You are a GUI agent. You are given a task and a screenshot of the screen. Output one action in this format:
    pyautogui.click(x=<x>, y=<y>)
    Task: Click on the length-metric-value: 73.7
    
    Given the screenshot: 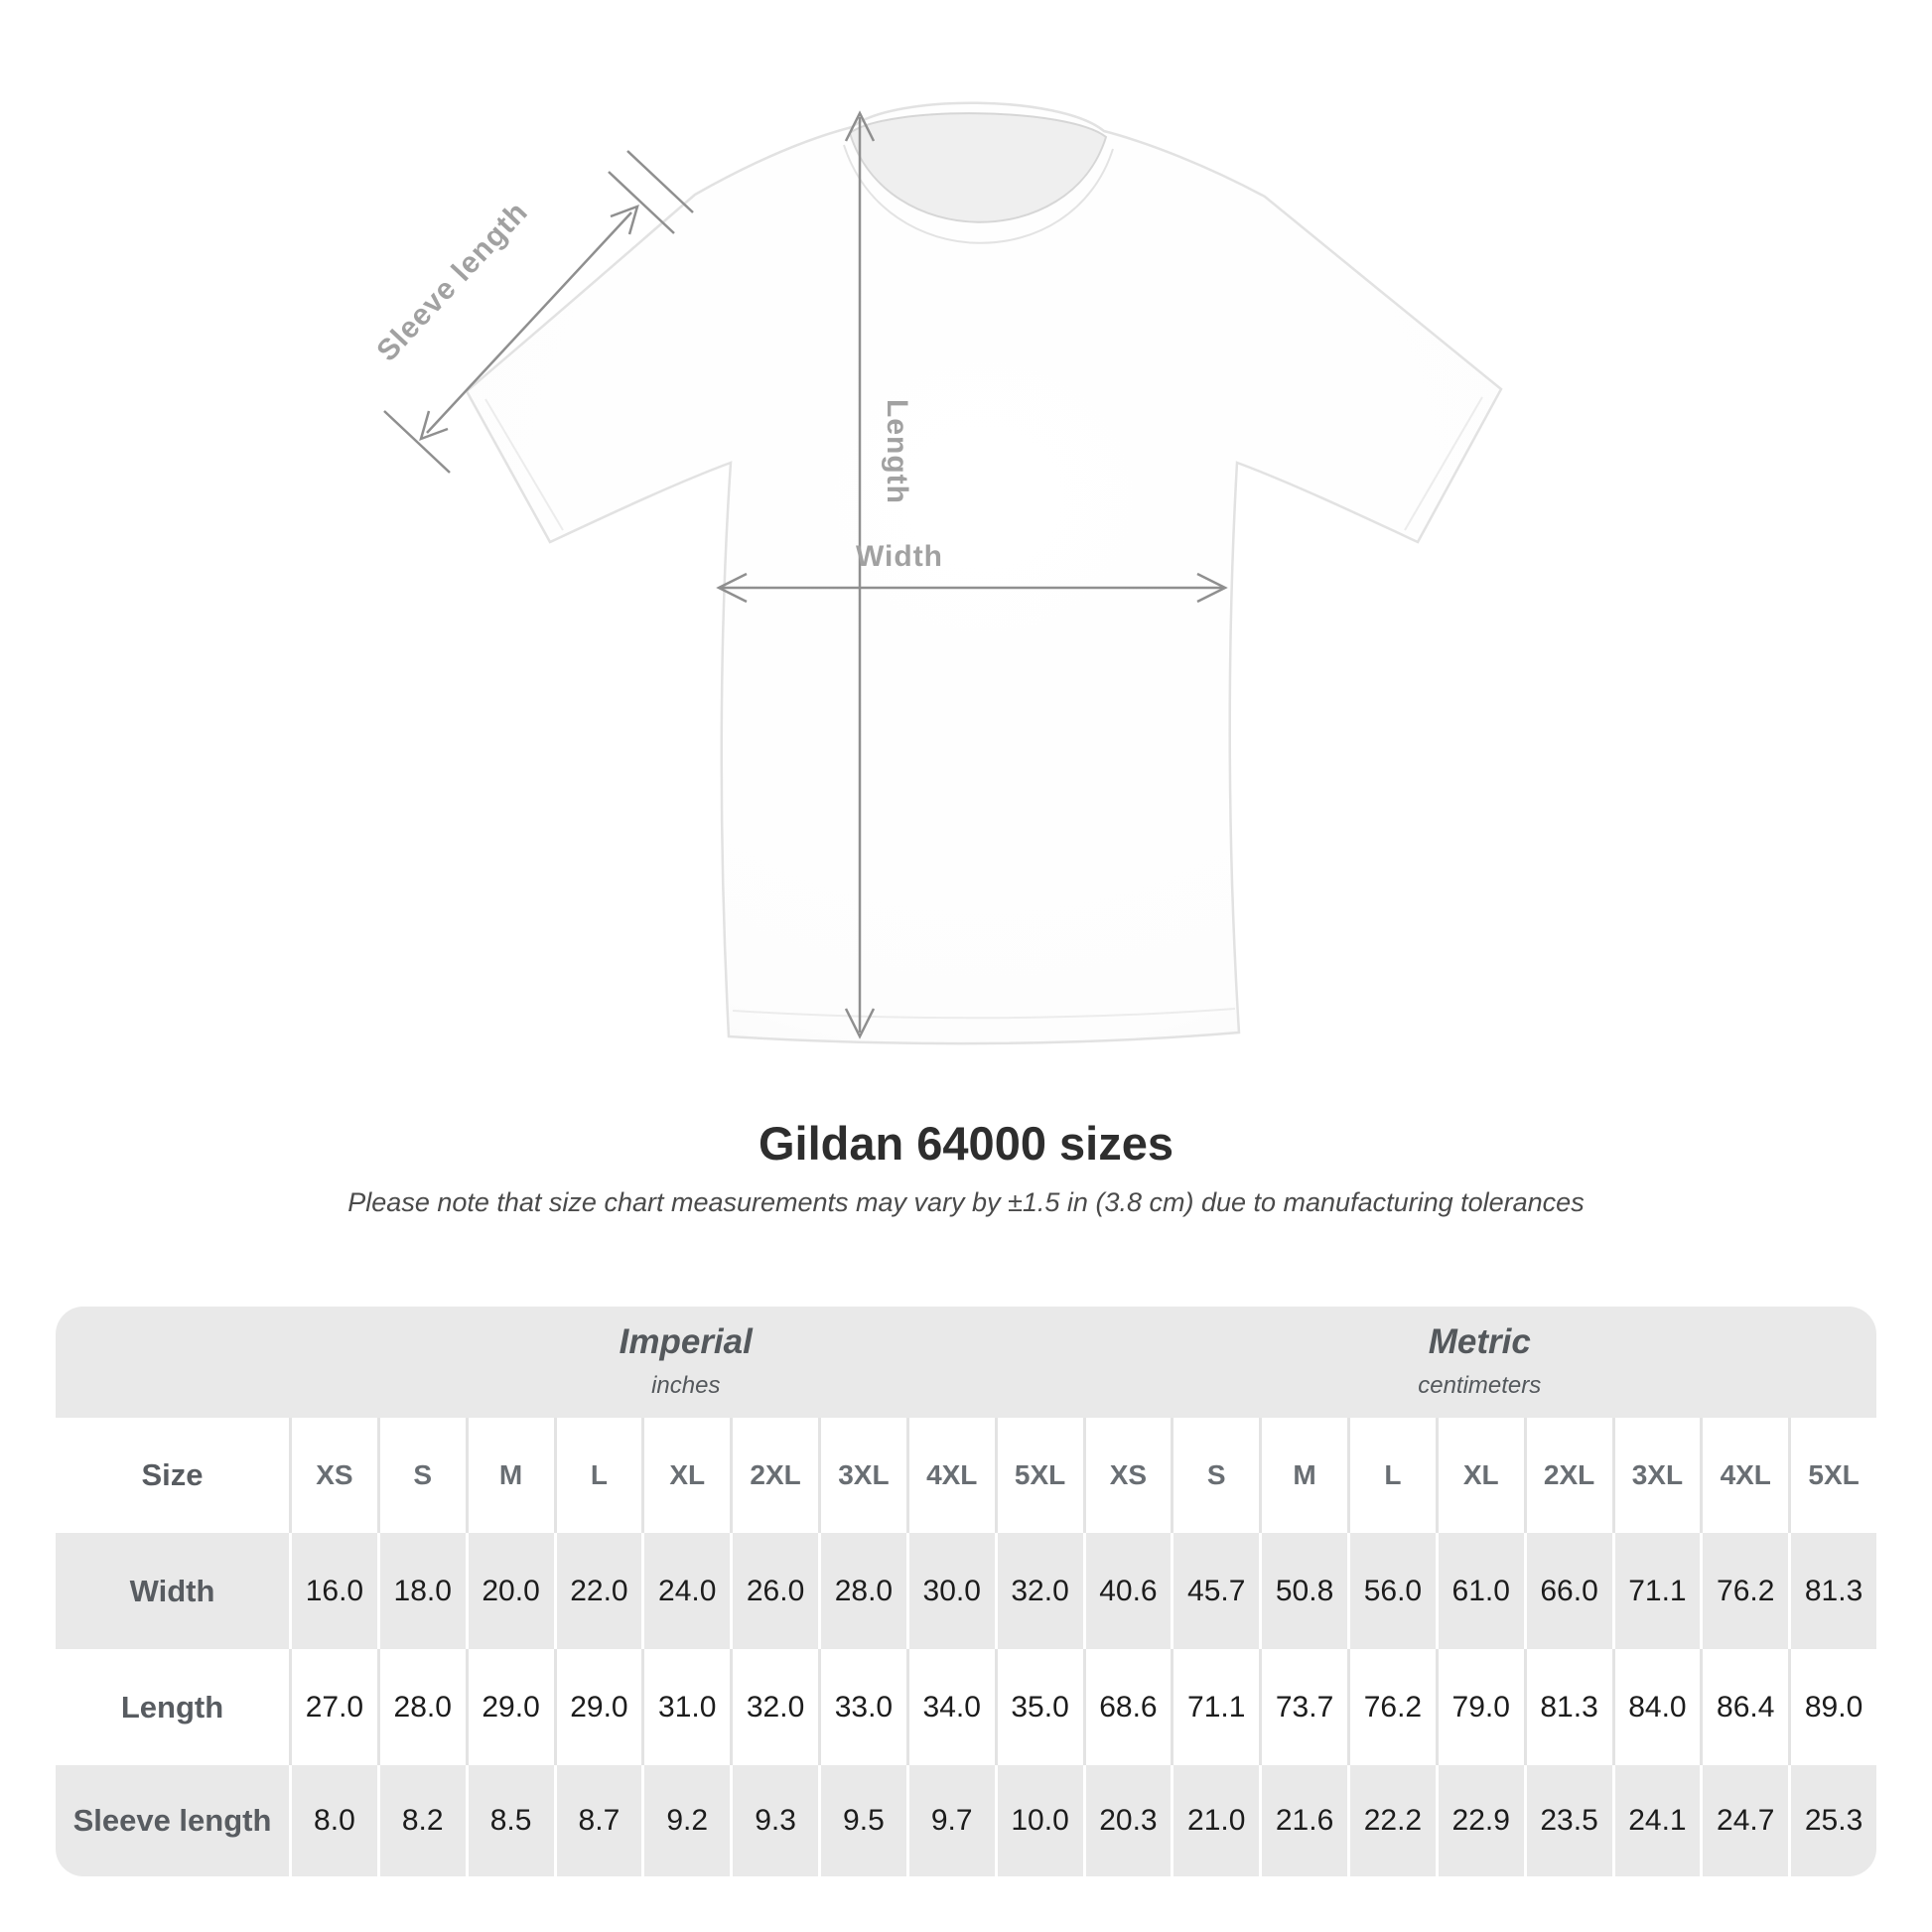 What is the action you would take?
    pyautogui.click(x=1303, y=1707)
    